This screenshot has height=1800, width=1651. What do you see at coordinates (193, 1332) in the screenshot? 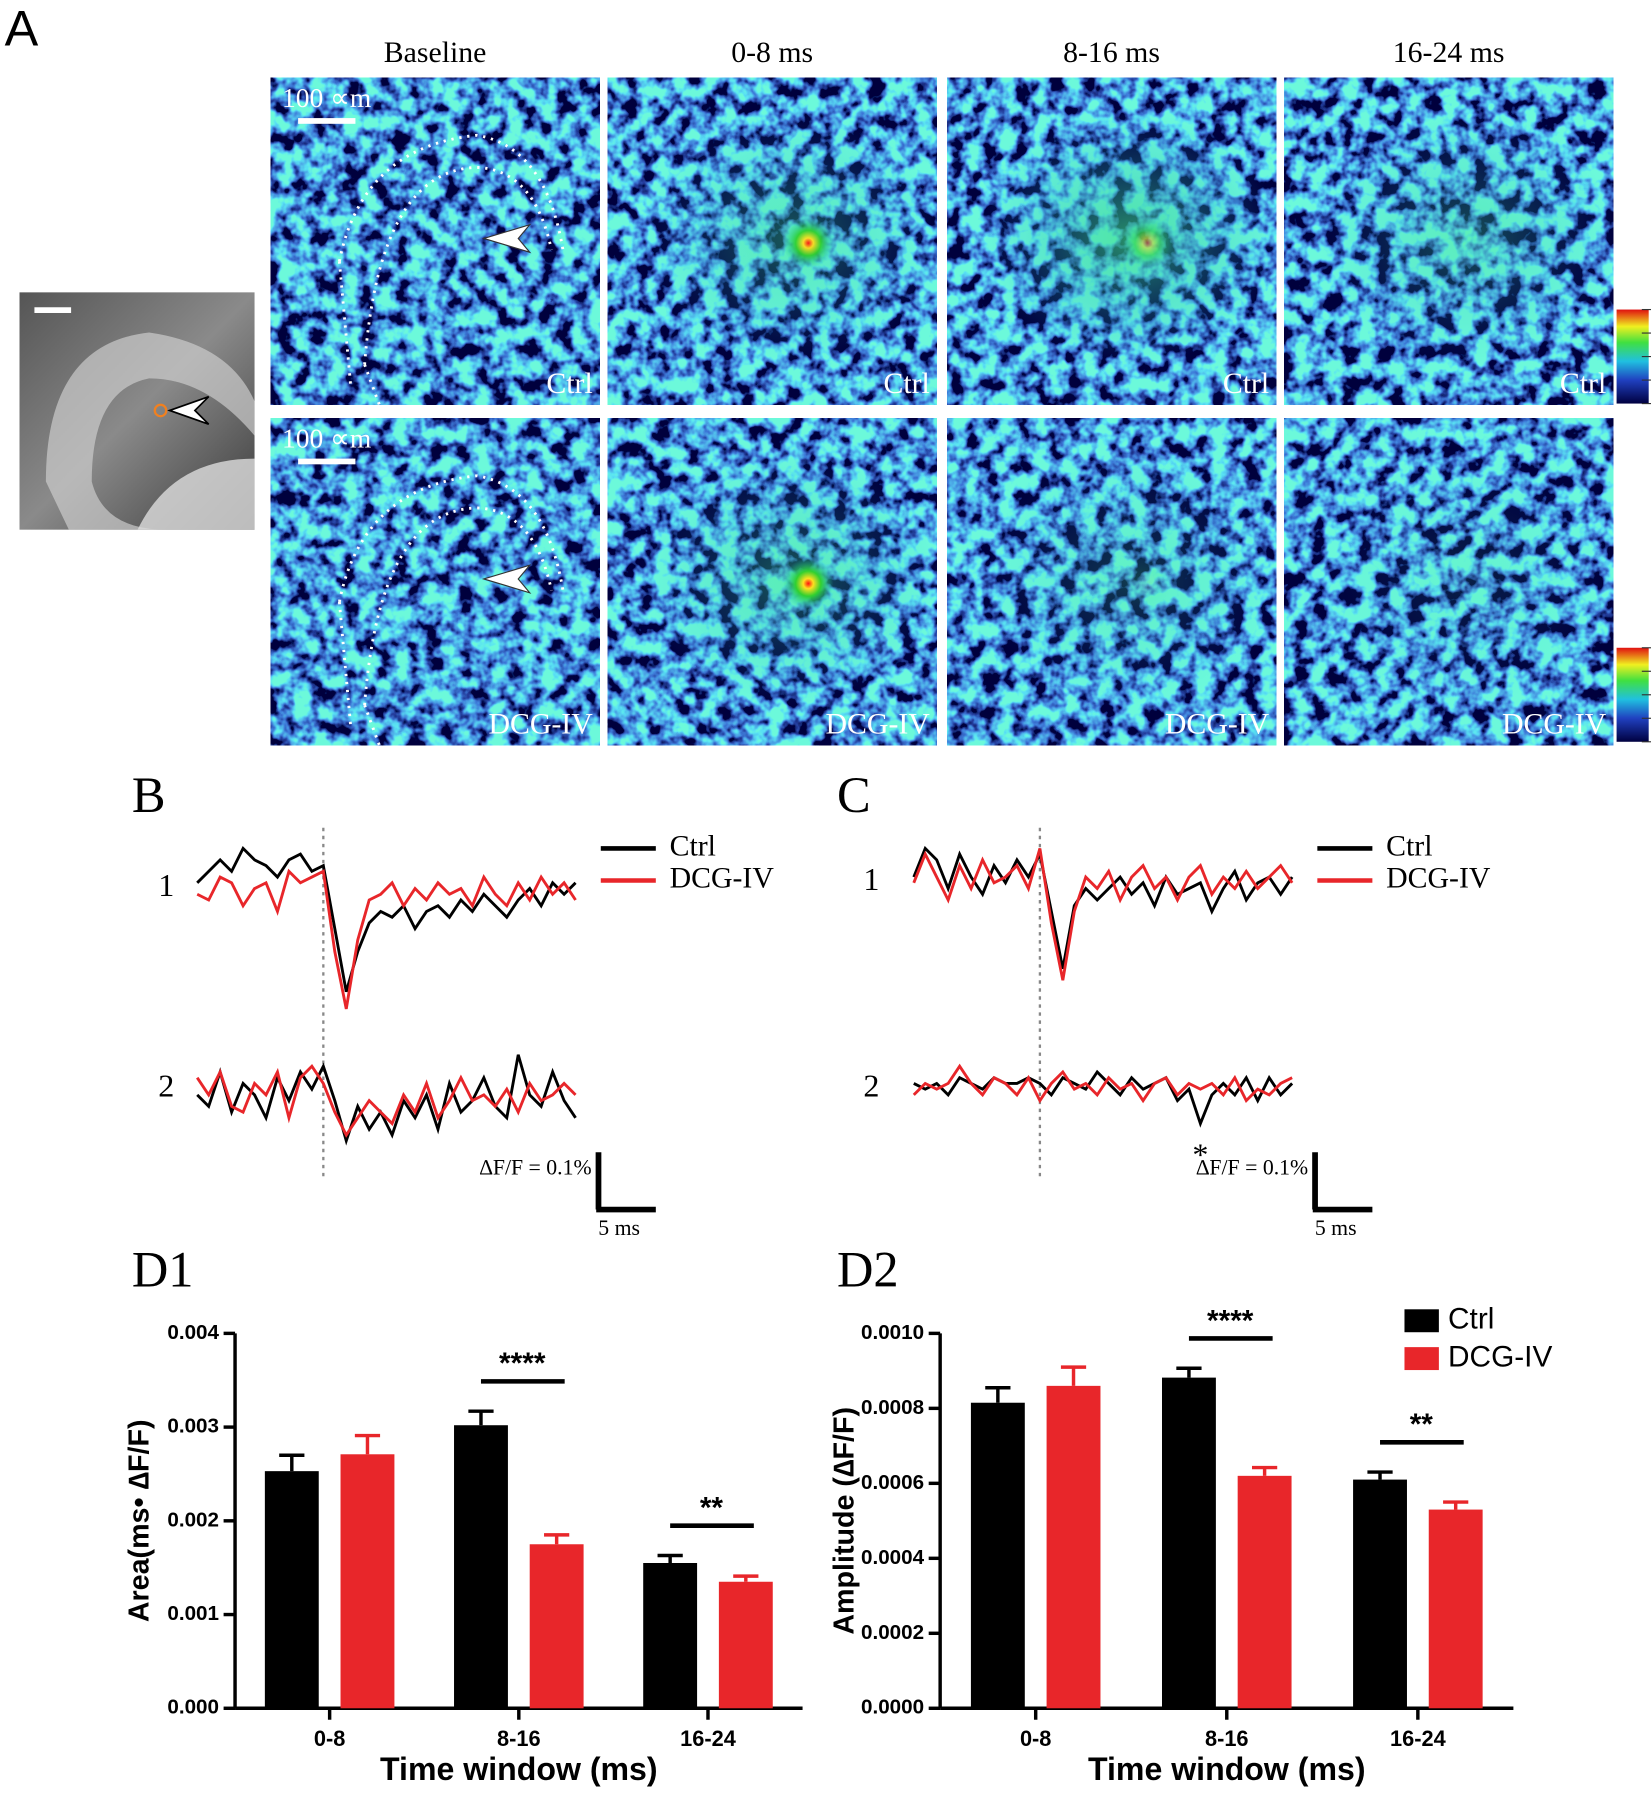
I see `y-tick-label: 0.004` at bounding box center [193, 1332].